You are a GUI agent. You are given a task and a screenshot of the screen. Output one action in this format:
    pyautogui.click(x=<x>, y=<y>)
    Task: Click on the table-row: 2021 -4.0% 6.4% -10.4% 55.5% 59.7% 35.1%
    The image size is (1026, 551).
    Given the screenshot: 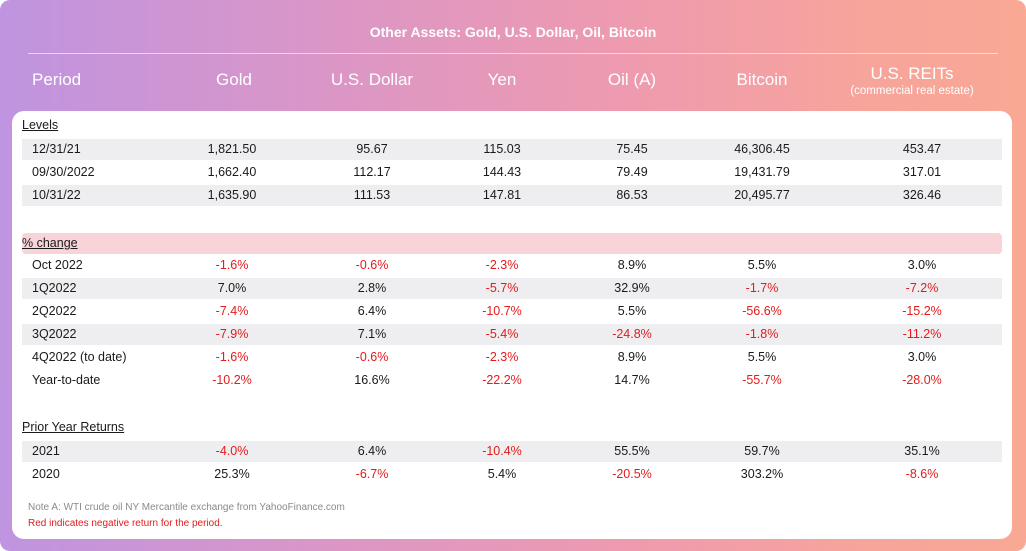 What is the action you would take?
    pyautogui.click(x=512, y=451)
    